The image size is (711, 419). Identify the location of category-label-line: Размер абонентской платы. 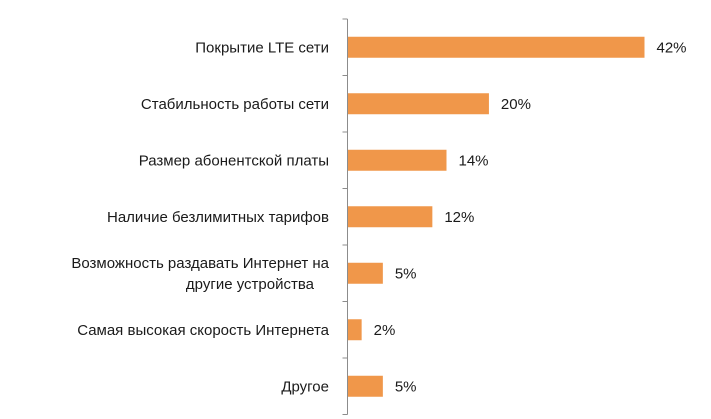
(234, 160).